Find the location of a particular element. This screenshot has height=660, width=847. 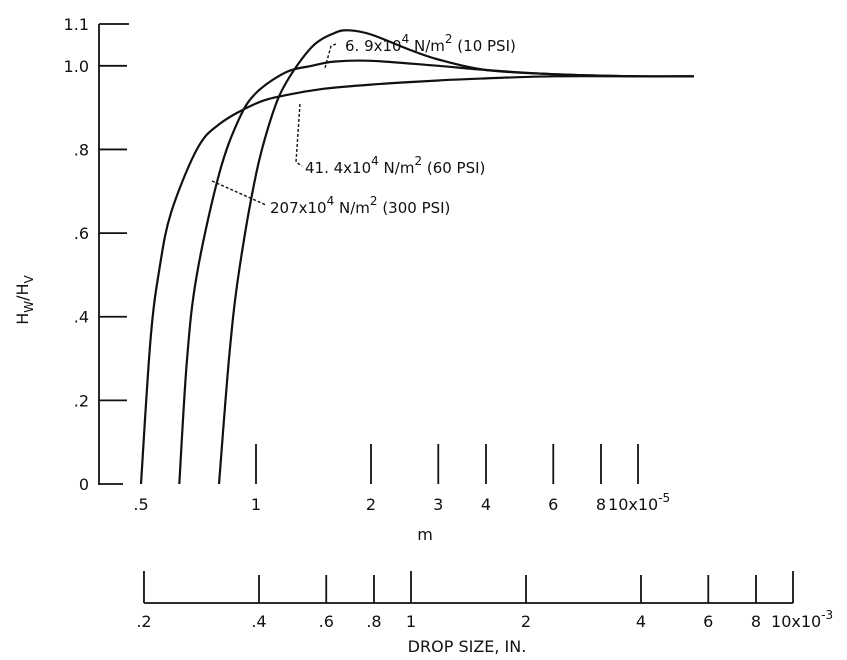

x-tick-label-in: .6 is located at coordinates (326, 621).